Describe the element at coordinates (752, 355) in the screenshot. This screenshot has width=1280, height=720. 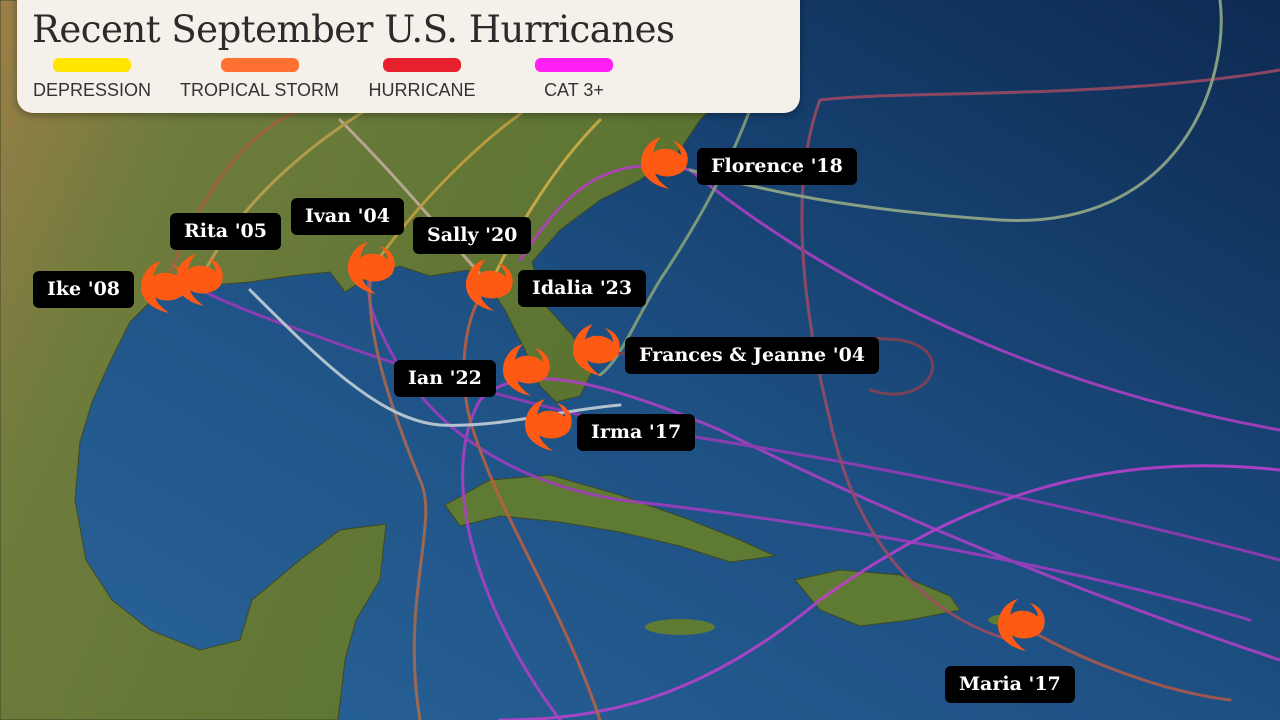
I see `storm-label-frances-jeanne: Frances & Jeanne '04` at that location.